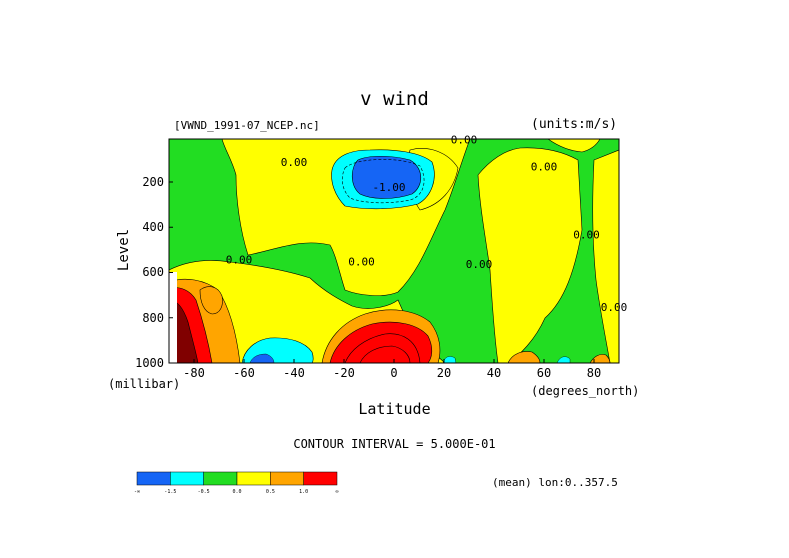 This screenshot has width=789, height=558. I want to click on colorbar-level-label: 1.0, so click(304, 492).